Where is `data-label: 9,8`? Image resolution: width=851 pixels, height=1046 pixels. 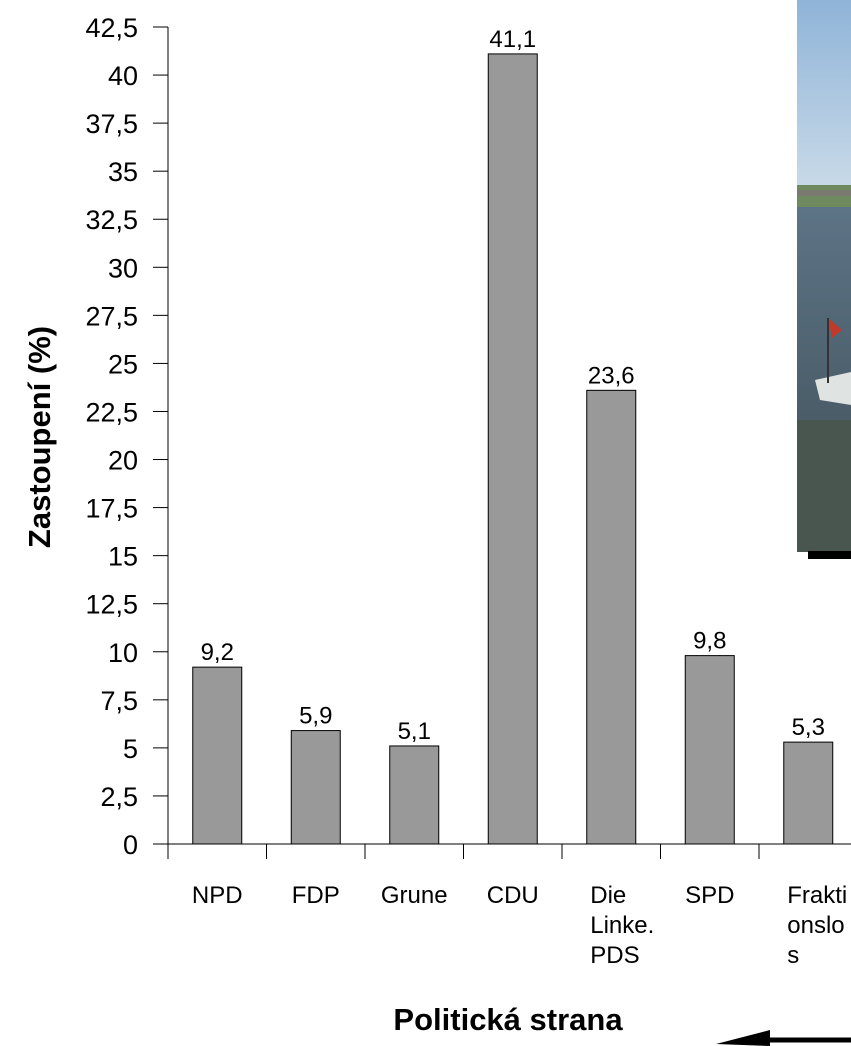 data-label: 9,8 is located at coordinates (709, 641).